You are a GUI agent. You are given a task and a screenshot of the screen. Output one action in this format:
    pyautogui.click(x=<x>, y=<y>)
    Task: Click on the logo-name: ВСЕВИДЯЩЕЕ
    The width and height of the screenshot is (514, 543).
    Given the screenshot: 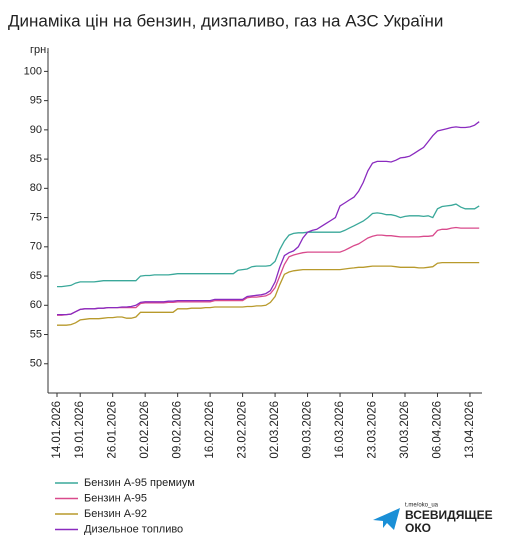 What is the action you would take?
    pyautogui.click(x=449, y=515)
    